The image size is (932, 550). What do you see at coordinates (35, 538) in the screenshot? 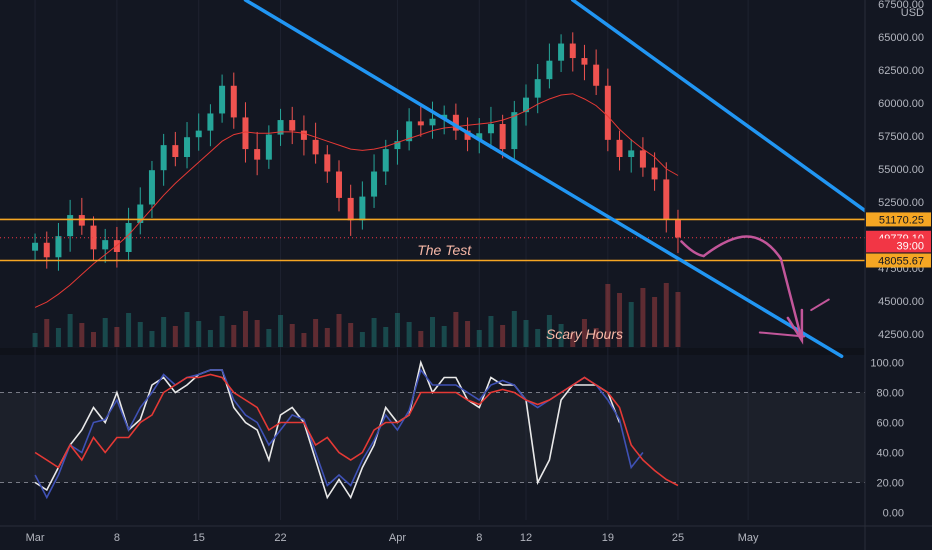
I see `time-tick-label: Mar` at bounding box center [35, 538].